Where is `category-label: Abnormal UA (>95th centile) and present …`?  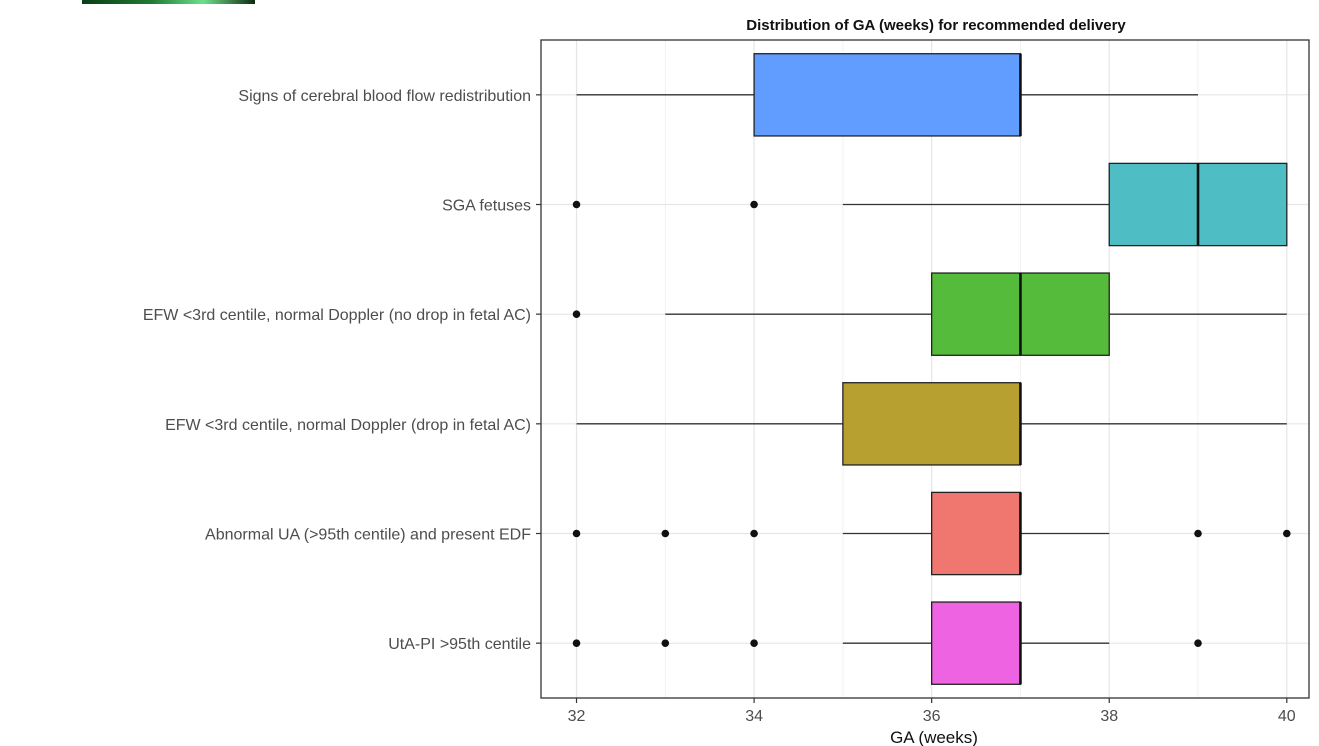
category-label: Abnormal UA (>95th centile) and present … is located at coordinates (368, 535).